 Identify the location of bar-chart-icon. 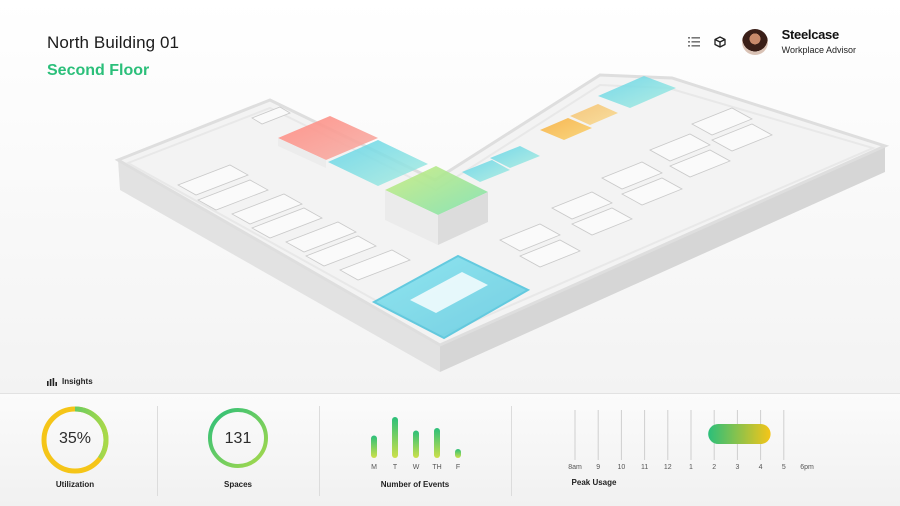
(52, 381).